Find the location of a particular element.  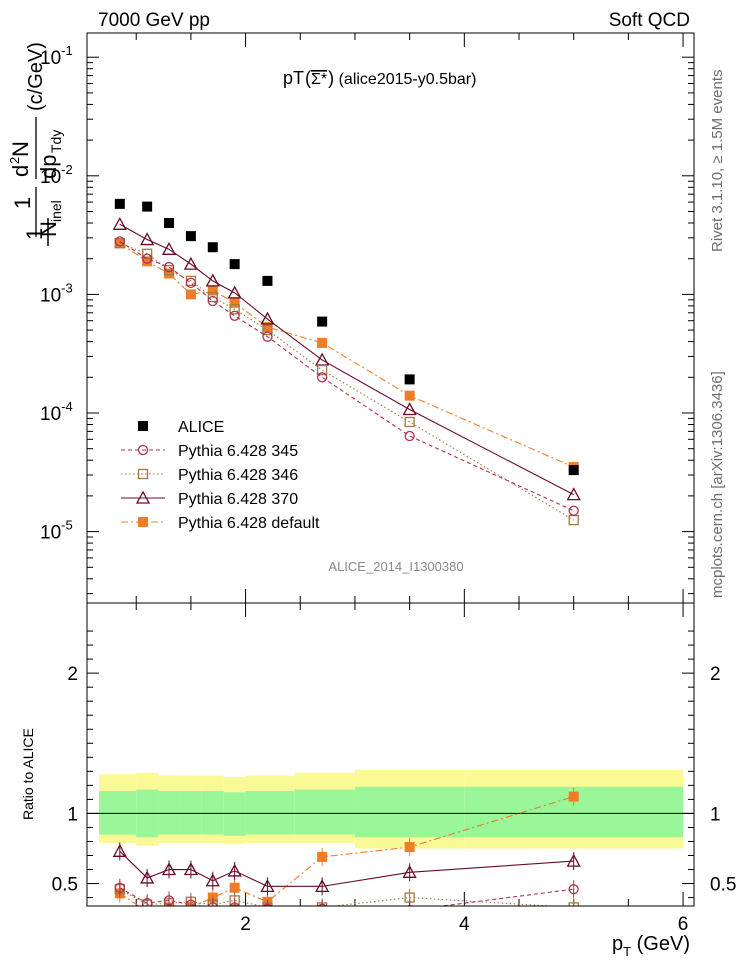

ratio-series-clipped is located at coordinates (346, 852).